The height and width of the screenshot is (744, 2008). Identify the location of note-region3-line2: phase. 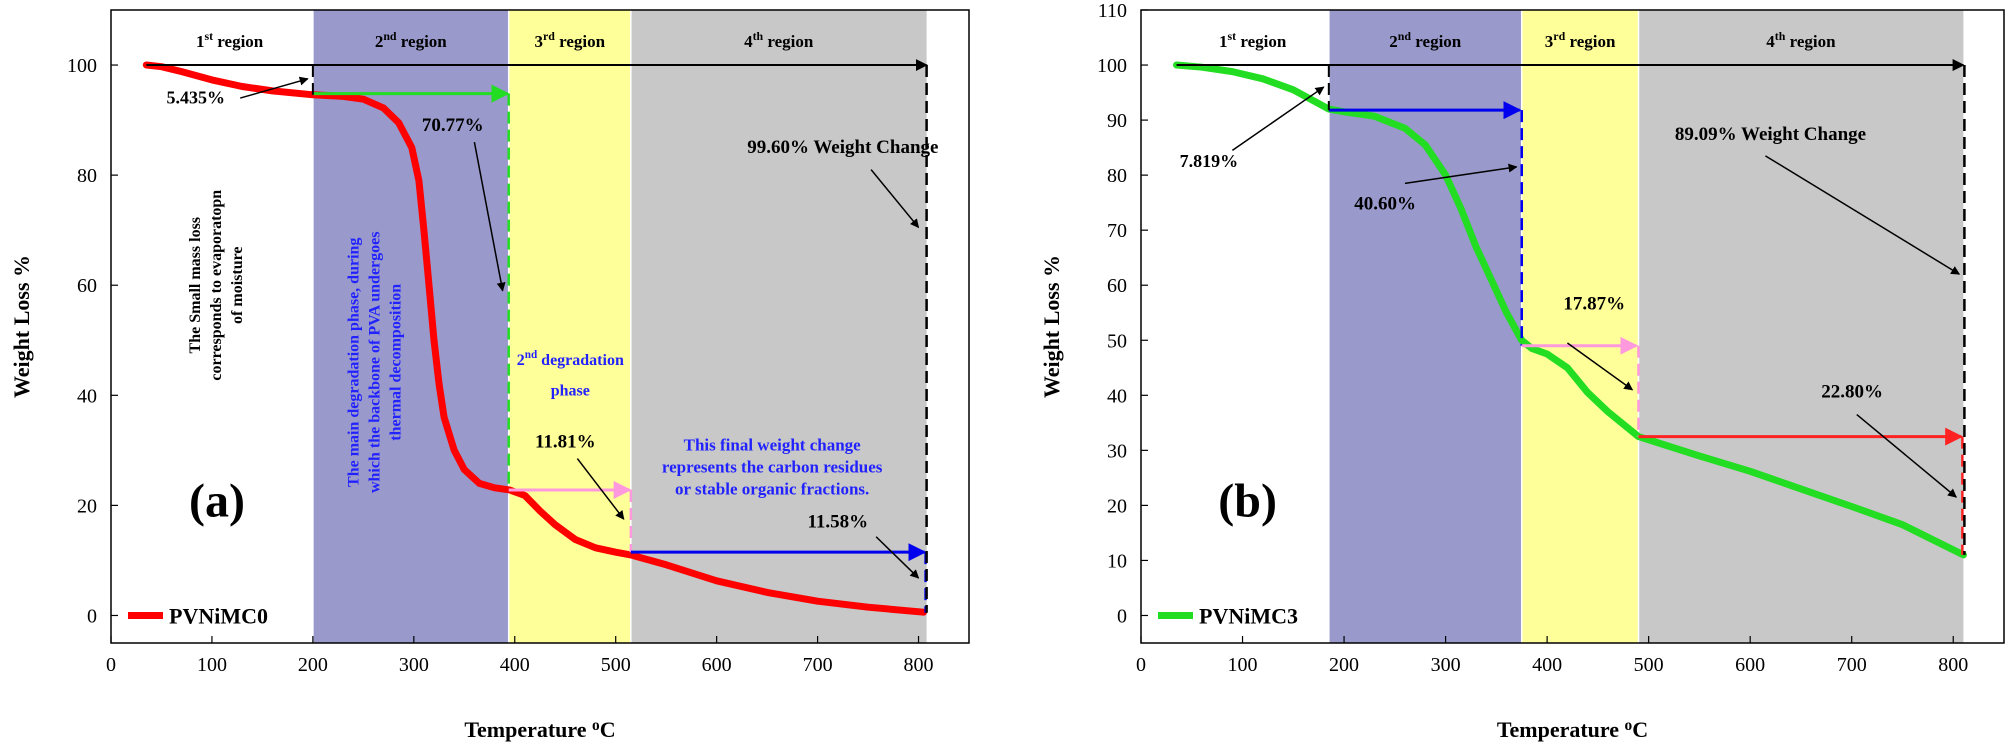
(570, 390).